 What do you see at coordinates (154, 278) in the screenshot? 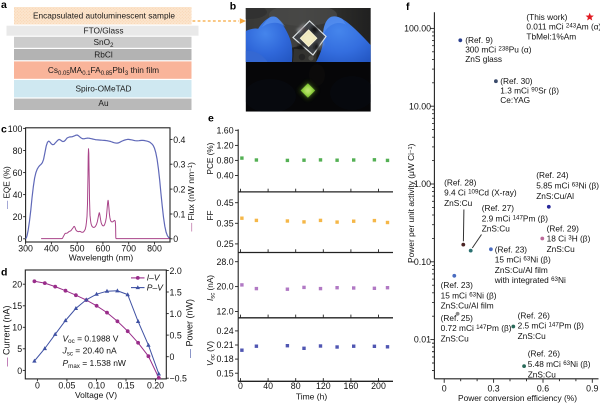
I see `svg-text: I–V` at bounding box center [154, 278].